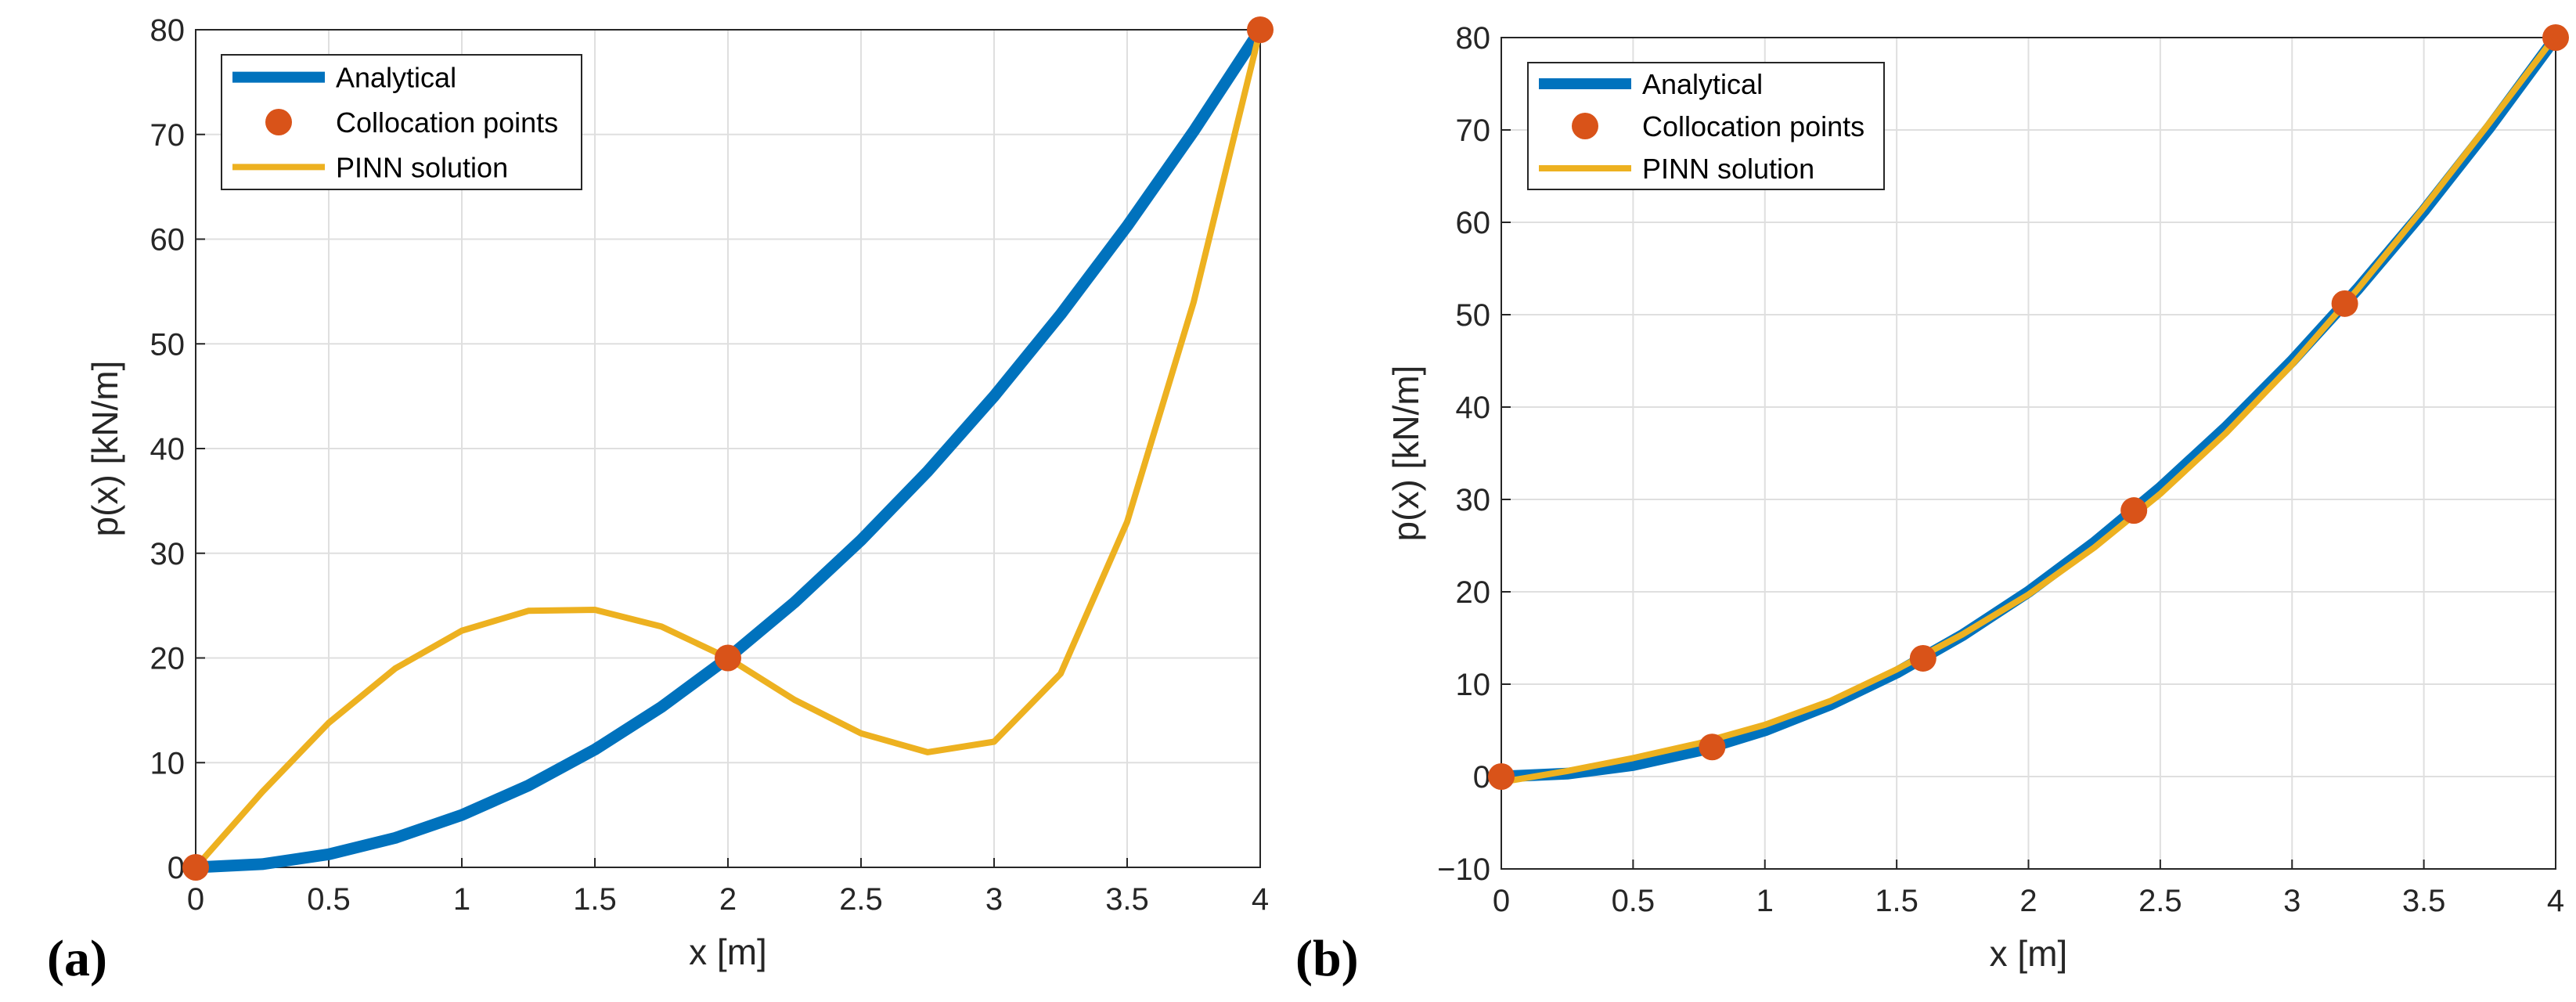  I want to click on panel-label: (a), so click(77, 958).